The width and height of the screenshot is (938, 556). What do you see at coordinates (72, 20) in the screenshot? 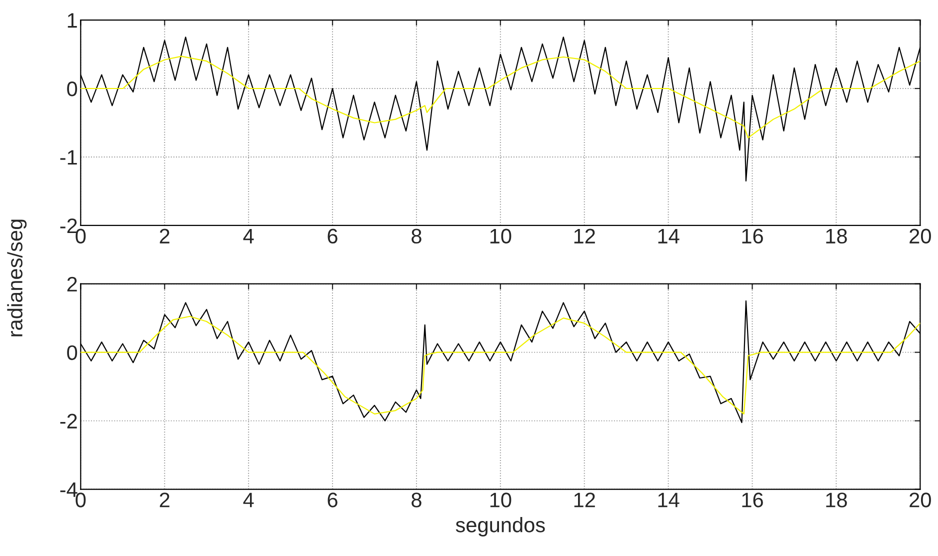
I see `y-tick-label: 1` at bounding box center [72, 20].